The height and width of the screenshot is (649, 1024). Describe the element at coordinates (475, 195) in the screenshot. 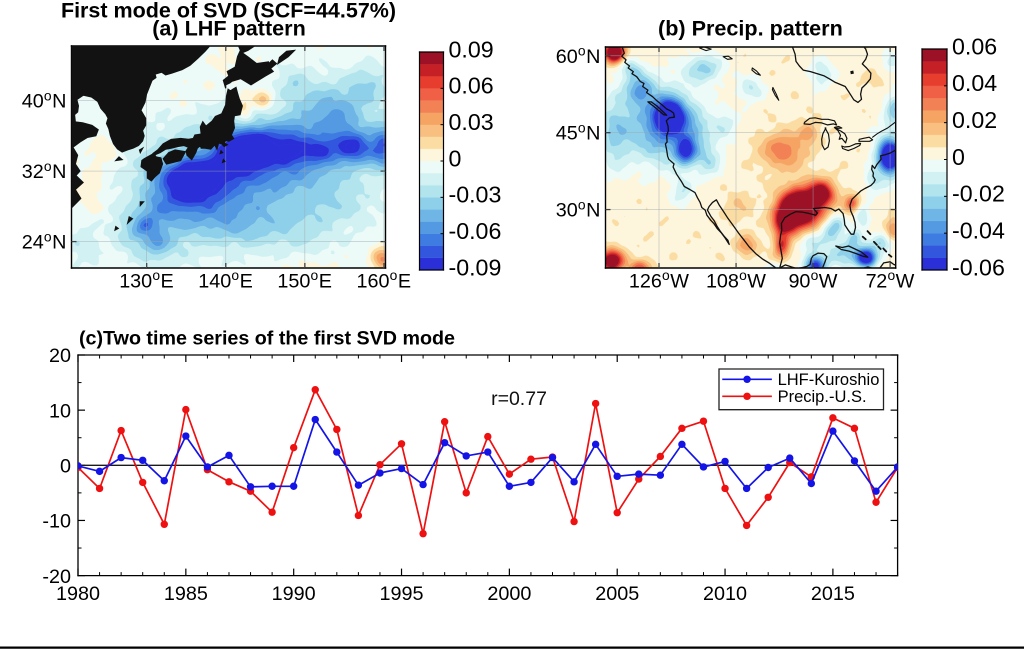

I see `svg-text: -0.03` at that location.